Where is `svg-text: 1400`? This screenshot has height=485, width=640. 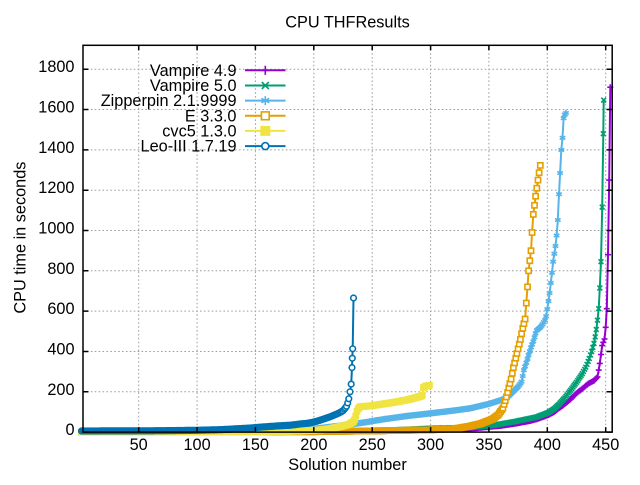
svg-text: 1400 is located at coordinates (56, 148).